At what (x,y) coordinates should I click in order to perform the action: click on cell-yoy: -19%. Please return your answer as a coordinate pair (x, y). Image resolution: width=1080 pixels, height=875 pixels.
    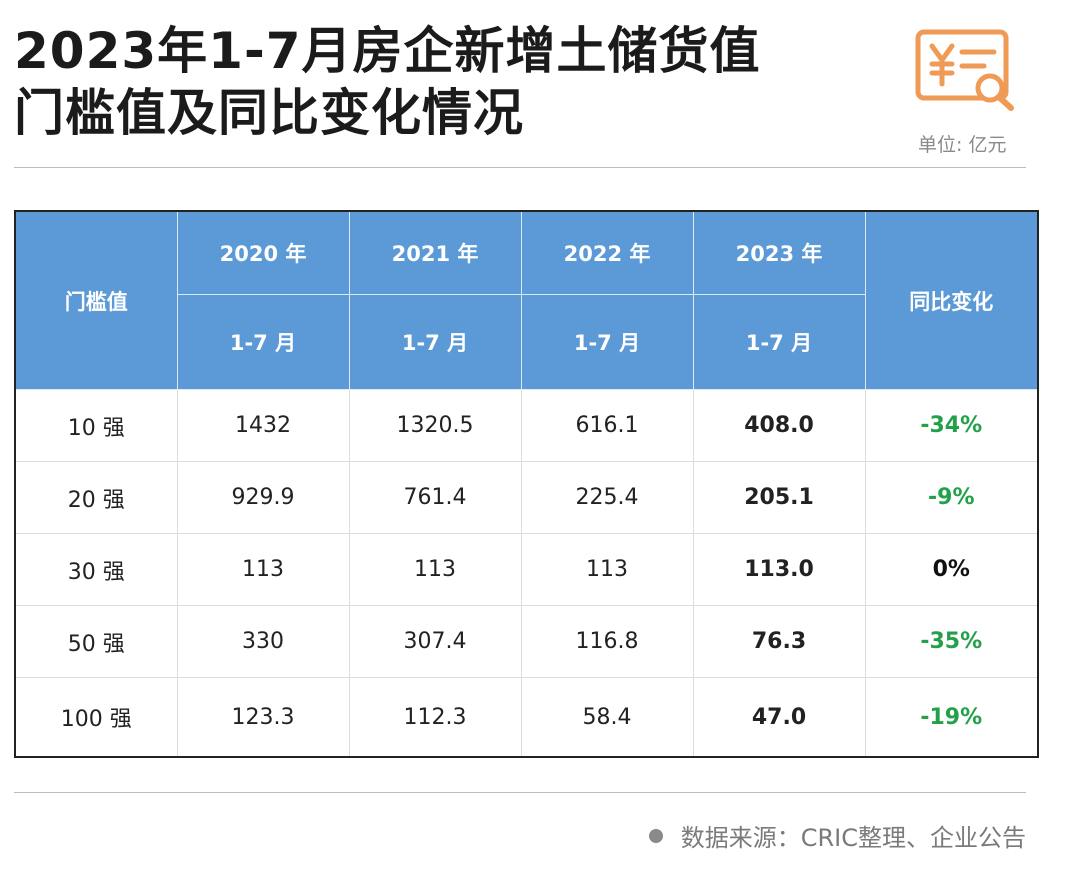
    Looking at the image, I should click on (951, 717).